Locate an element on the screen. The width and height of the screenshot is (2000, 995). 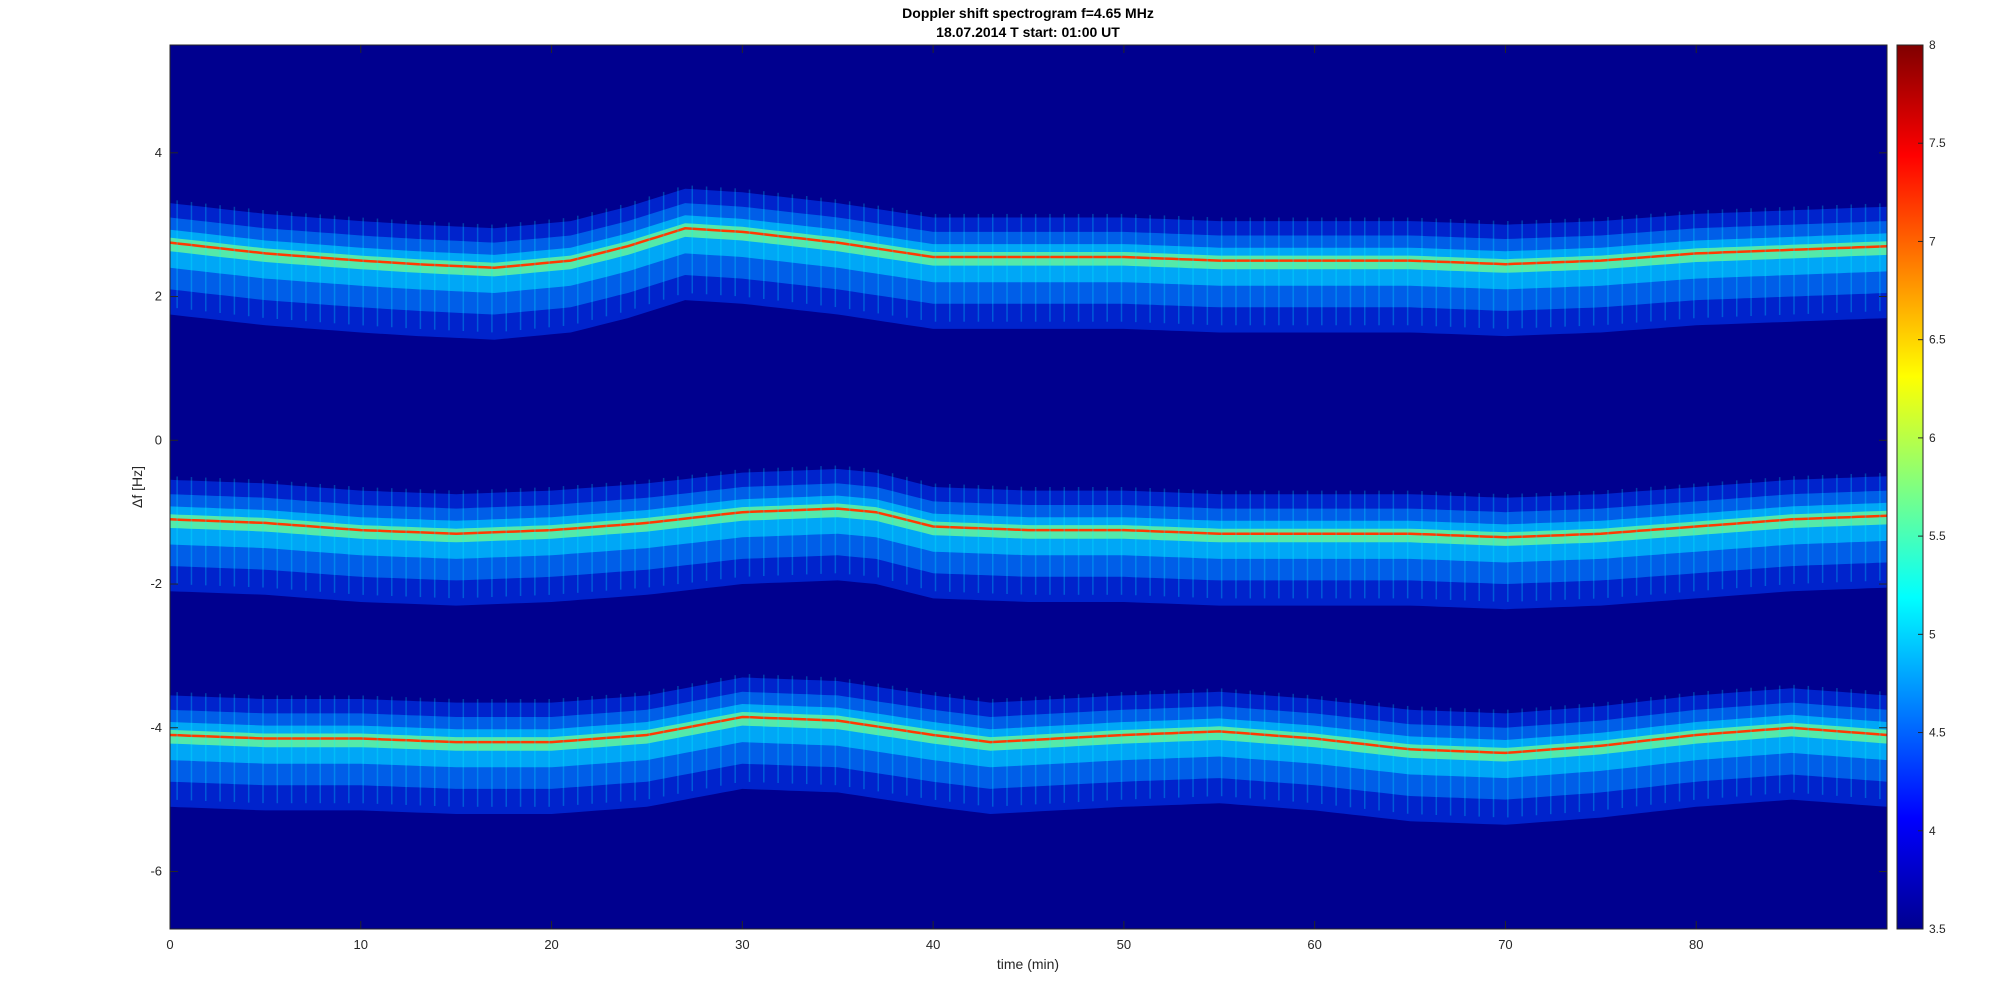
colorbar-tick-label: 6.5 is located at coordinates (1937, 340).